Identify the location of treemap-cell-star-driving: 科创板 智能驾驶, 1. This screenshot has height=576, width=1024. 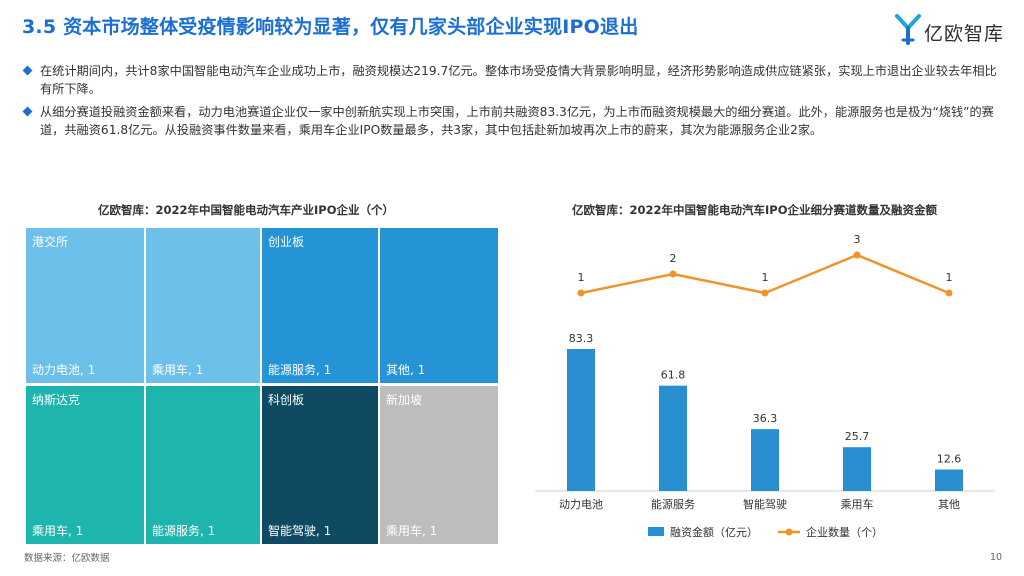
(320, 465).